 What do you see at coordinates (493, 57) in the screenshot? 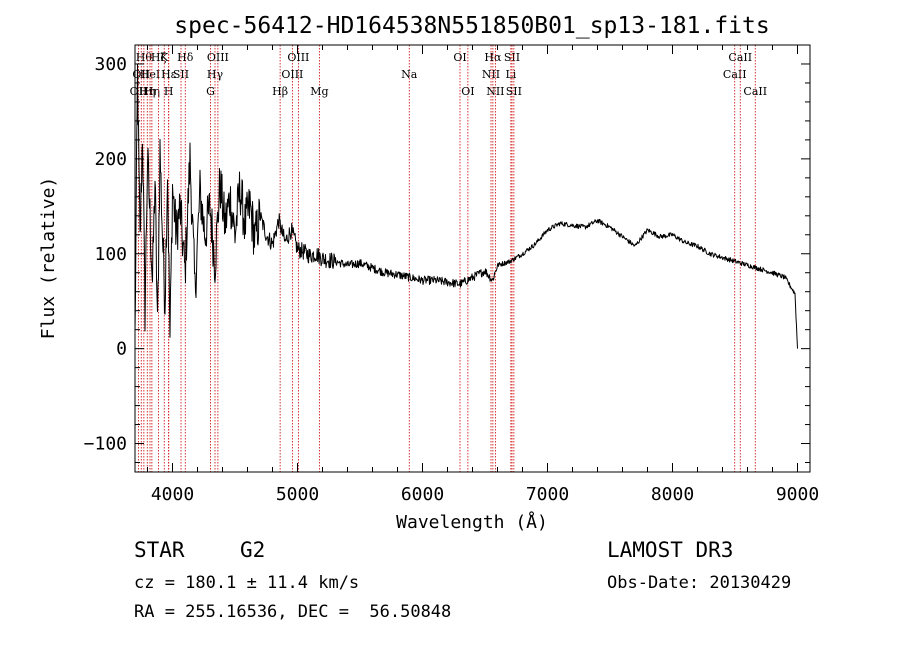
I see `spectral-line-label: Hα` at bounding box center [493, 57].